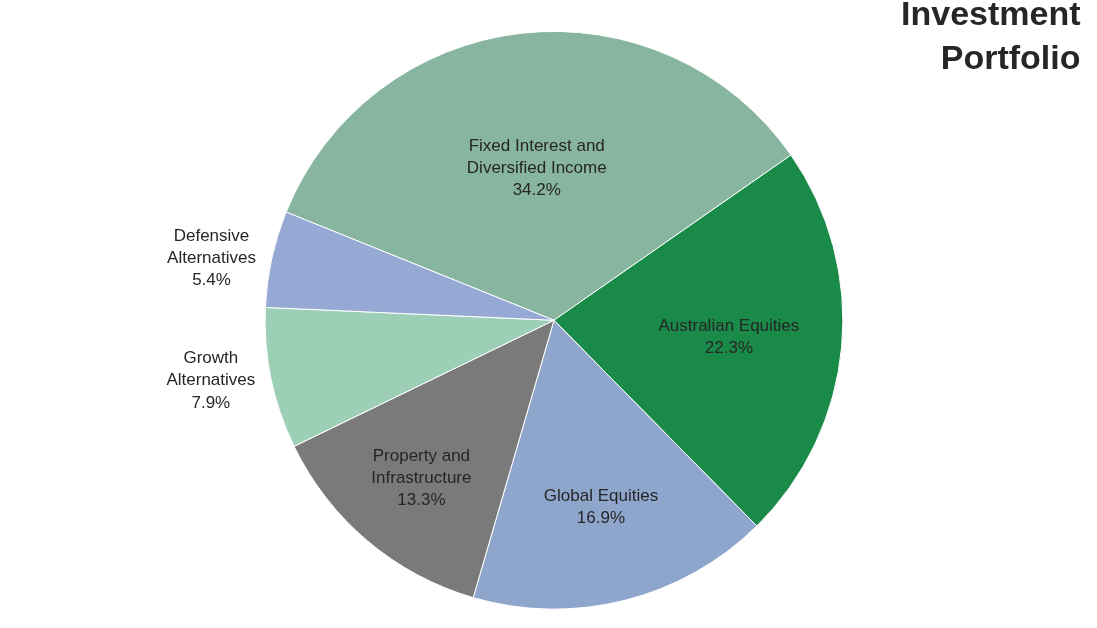 The image size is (1097, 628). Describe the element at coordinates (536, 156) in the screenshot. I see `slice-label: Fixed Interest and Diversified Income` at that location.